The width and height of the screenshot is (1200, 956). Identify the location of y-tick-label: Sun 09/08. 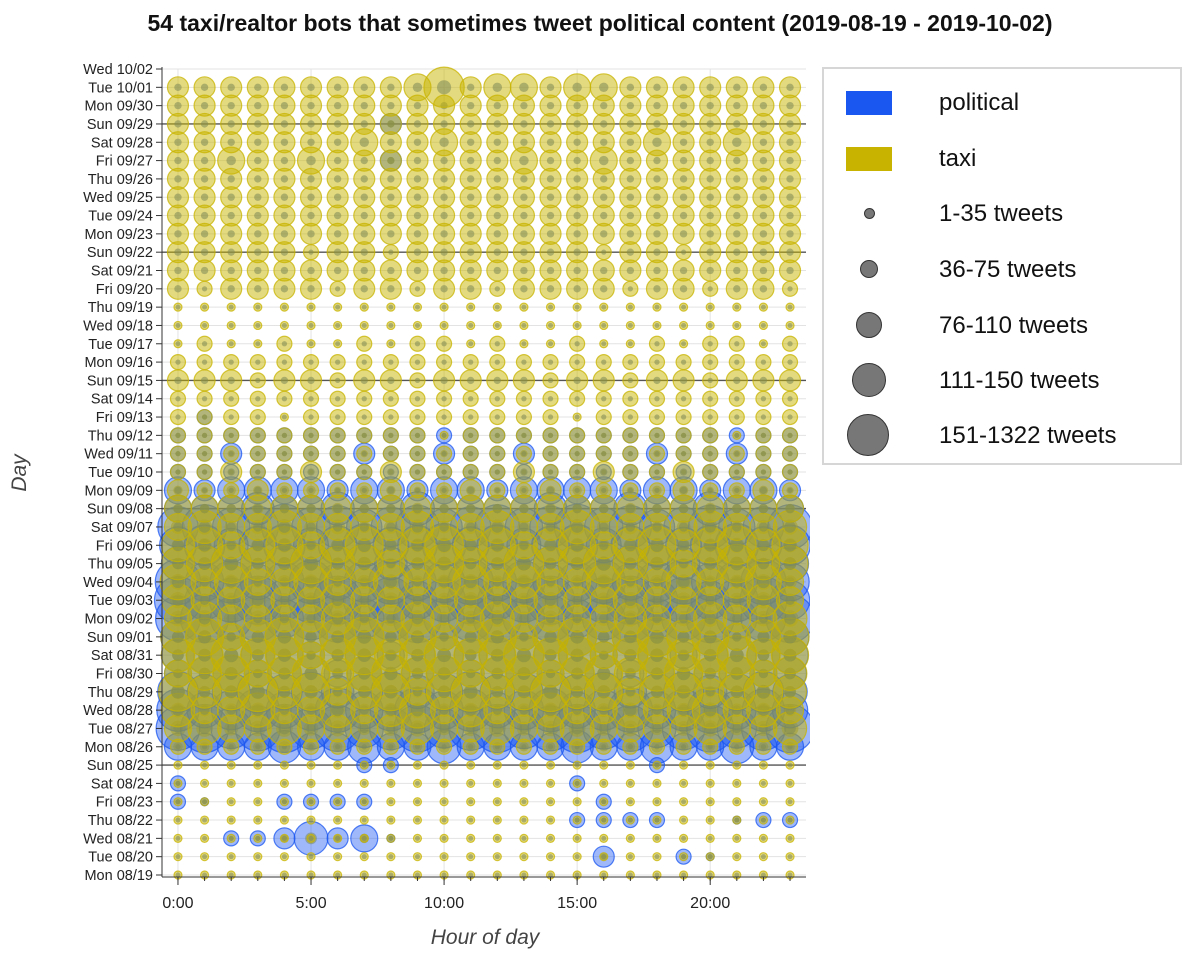
(120, 510).